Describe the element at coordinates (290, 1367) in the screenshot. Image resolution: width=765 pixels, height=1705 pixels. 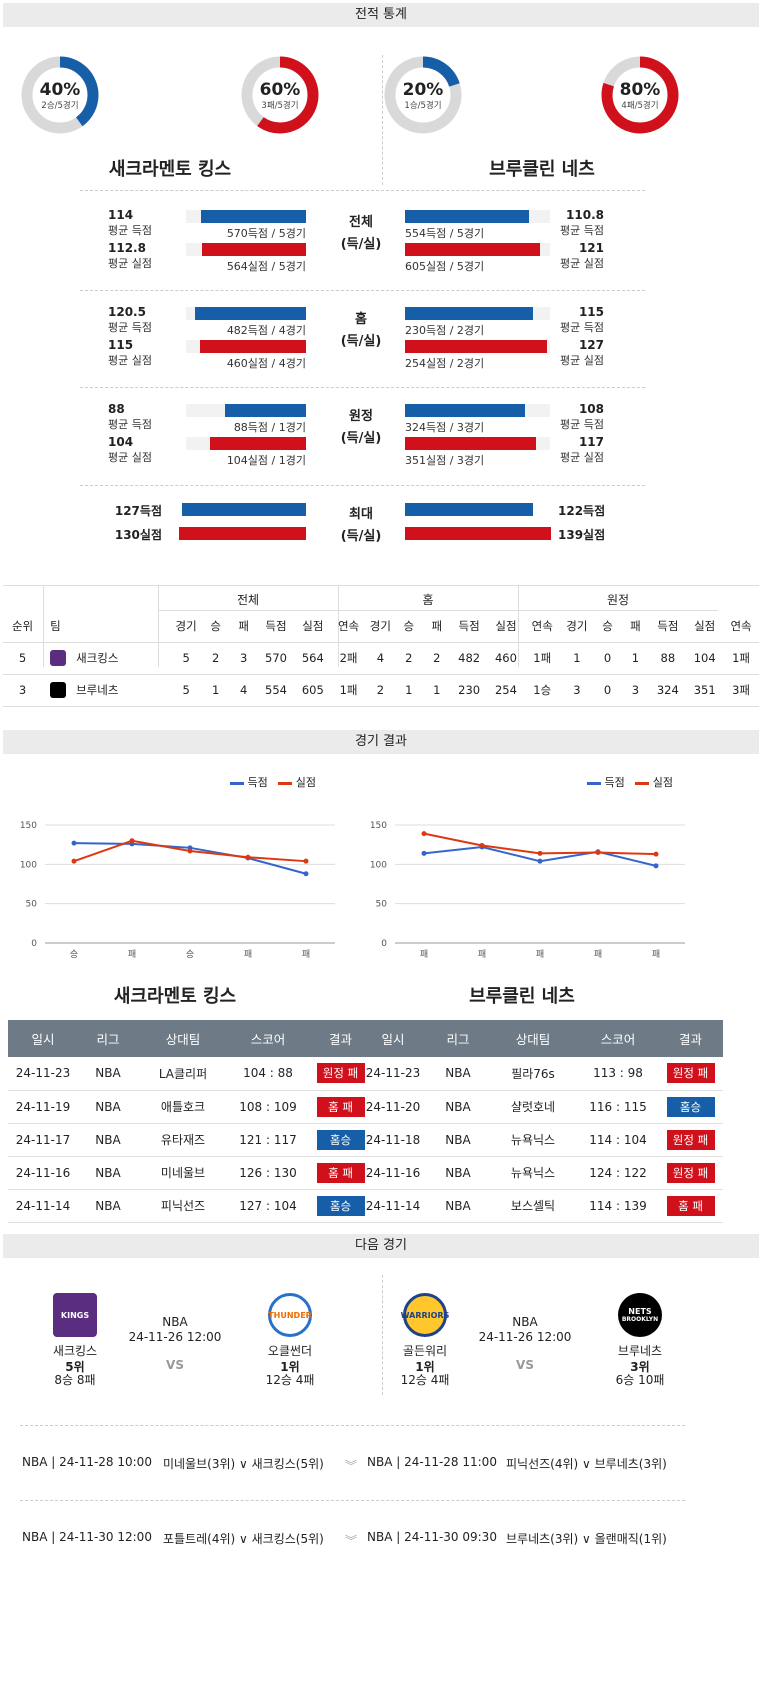
I see `next-team-rank: 1위` at that location.